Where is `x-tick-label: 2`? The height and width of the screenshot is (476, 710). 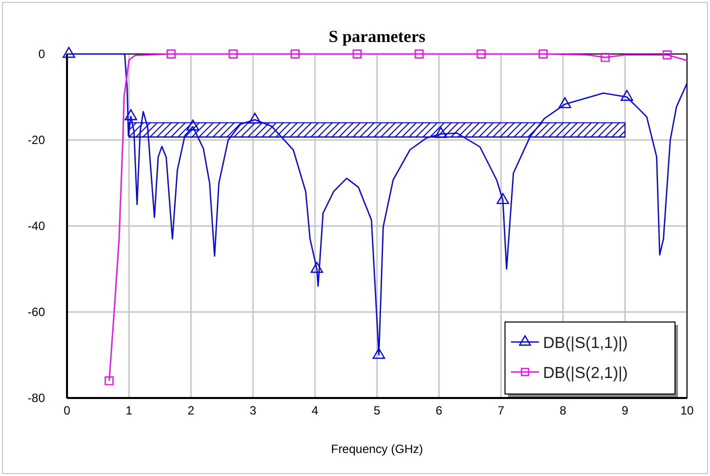 x-tick-label: 2 is located at coordinates (191, 411).